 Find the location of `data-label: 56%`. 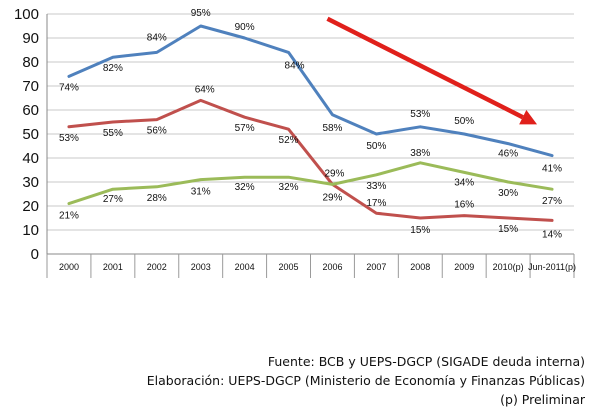

data-label: 56% is located at coordinates (157, 131).